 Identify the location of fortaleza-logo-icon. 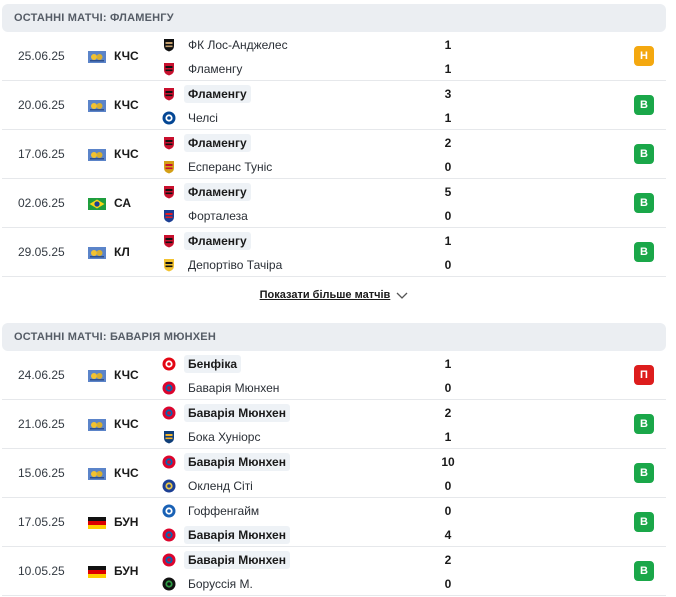
(169, 216).